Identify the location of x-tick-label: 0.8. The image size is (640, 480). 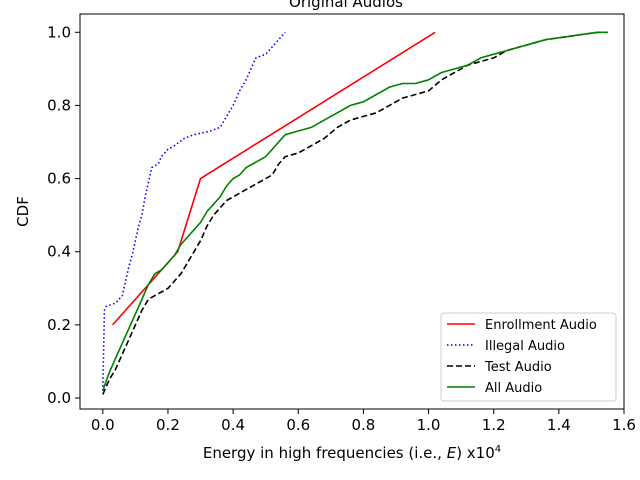
(363, 425).